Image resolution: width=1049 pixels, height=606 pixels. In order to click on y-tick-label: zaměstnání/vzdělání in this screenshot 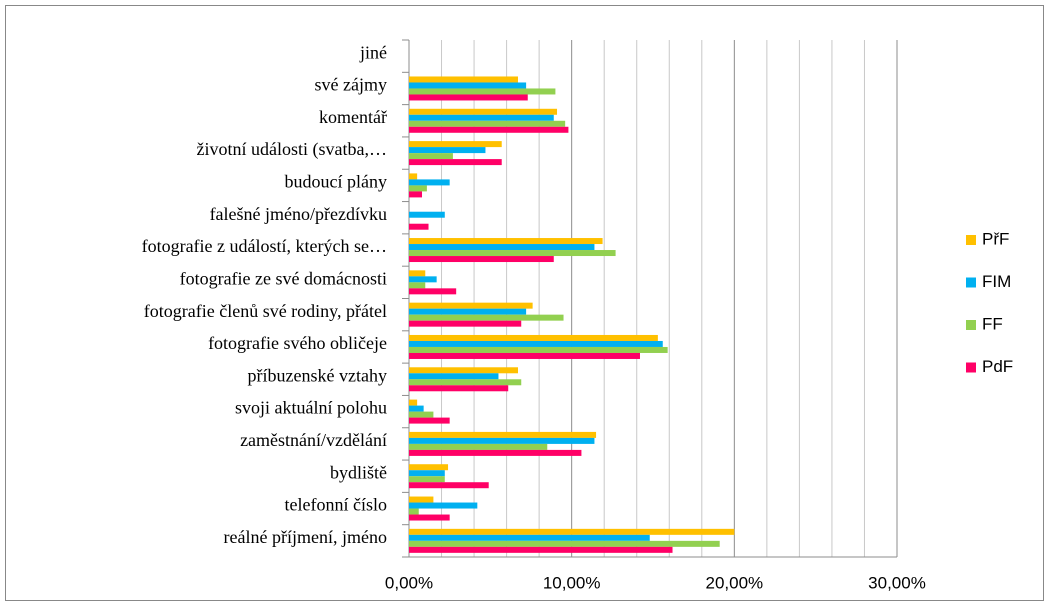, I will do `click(313, 440)`.